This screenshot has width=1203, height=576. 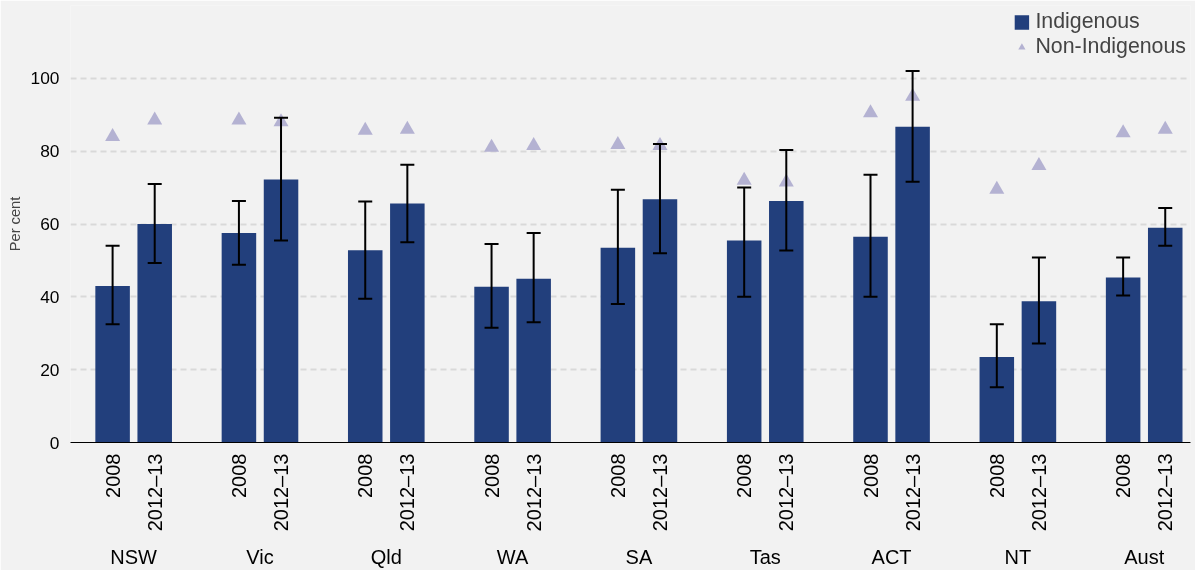 I want to click on y-tick-label: 60, so click(x=50, y=224).